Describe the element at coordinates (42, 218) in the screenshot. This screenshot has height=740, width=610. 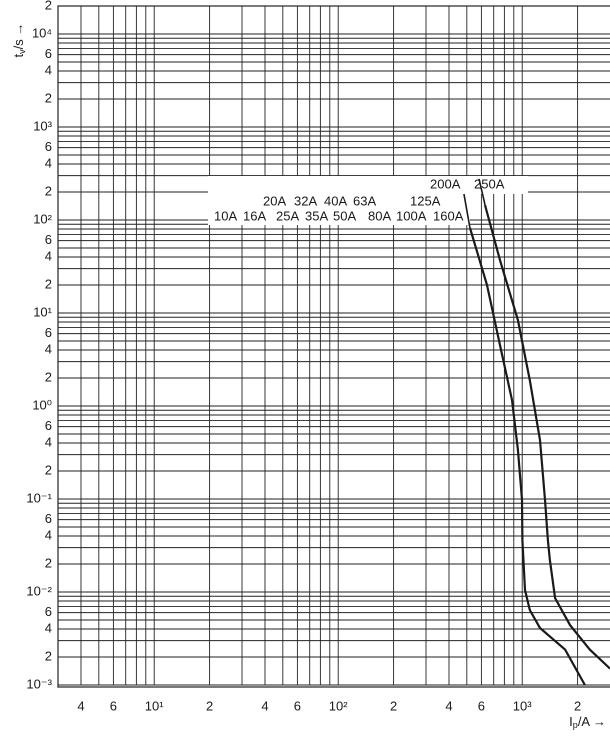
I see `y-tick-label: 10²` at that location.